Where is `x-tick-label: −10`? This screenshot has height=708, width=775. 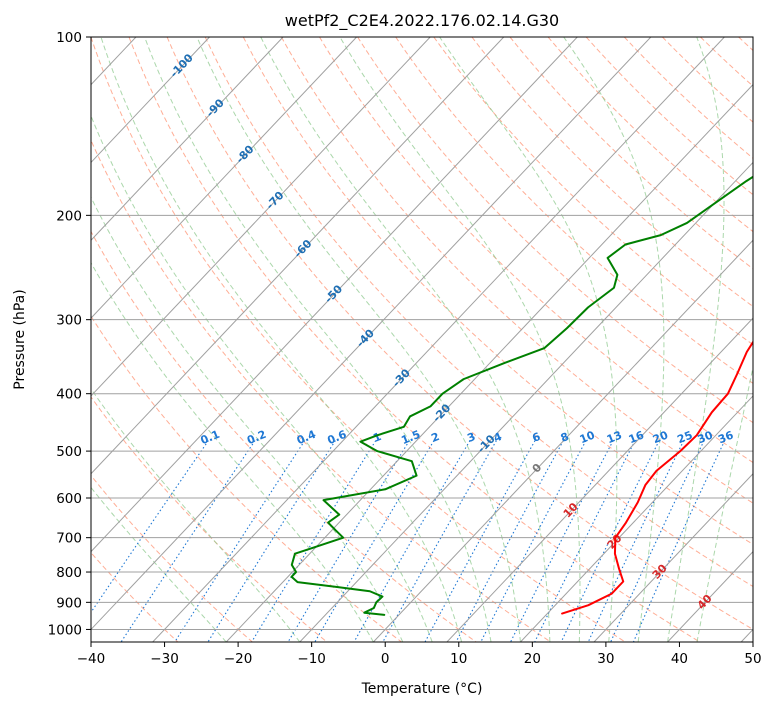
x-tick-label: −10 is located at coordinates (311, 659).